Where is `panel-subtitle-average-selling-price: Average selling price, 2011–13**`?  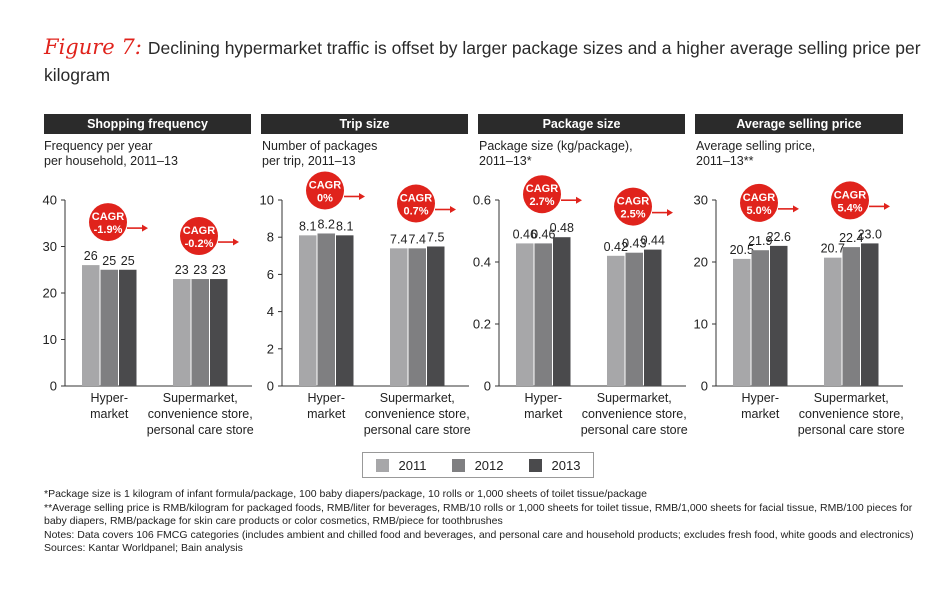 panel-subtitle-average-selling-price: Average selling price, 2011–13** is located at coordinates (755, 154).